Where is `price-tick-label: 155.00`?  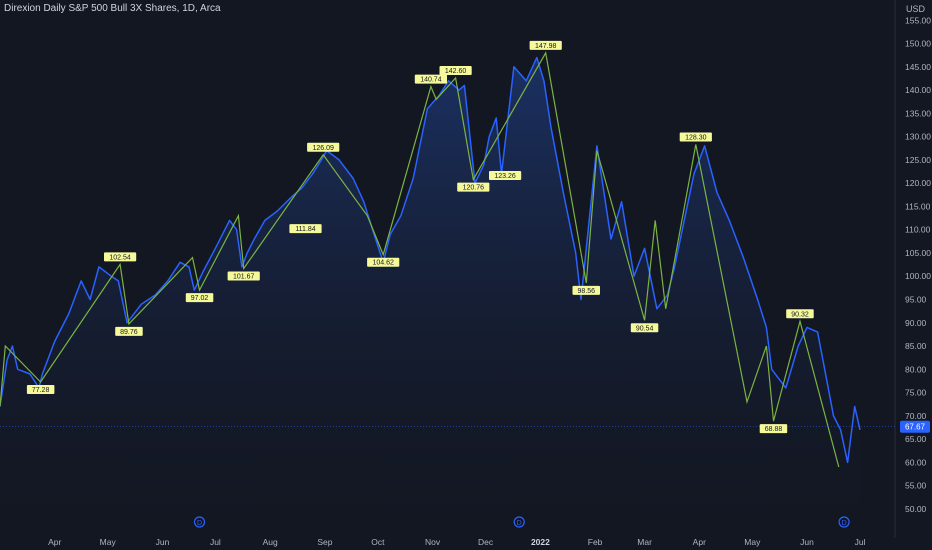
price-tick-label: 155.00 is located at coordinates (918, 20).